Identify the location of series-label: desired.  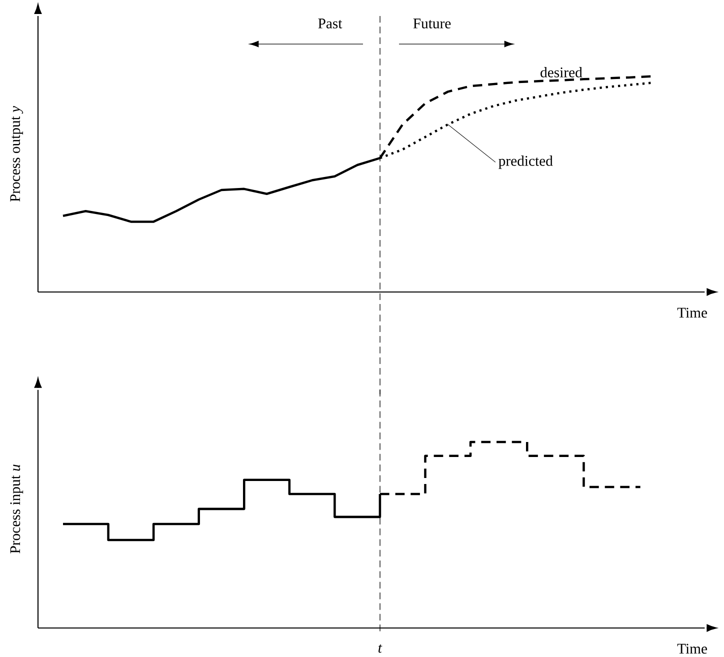
(561, 72).